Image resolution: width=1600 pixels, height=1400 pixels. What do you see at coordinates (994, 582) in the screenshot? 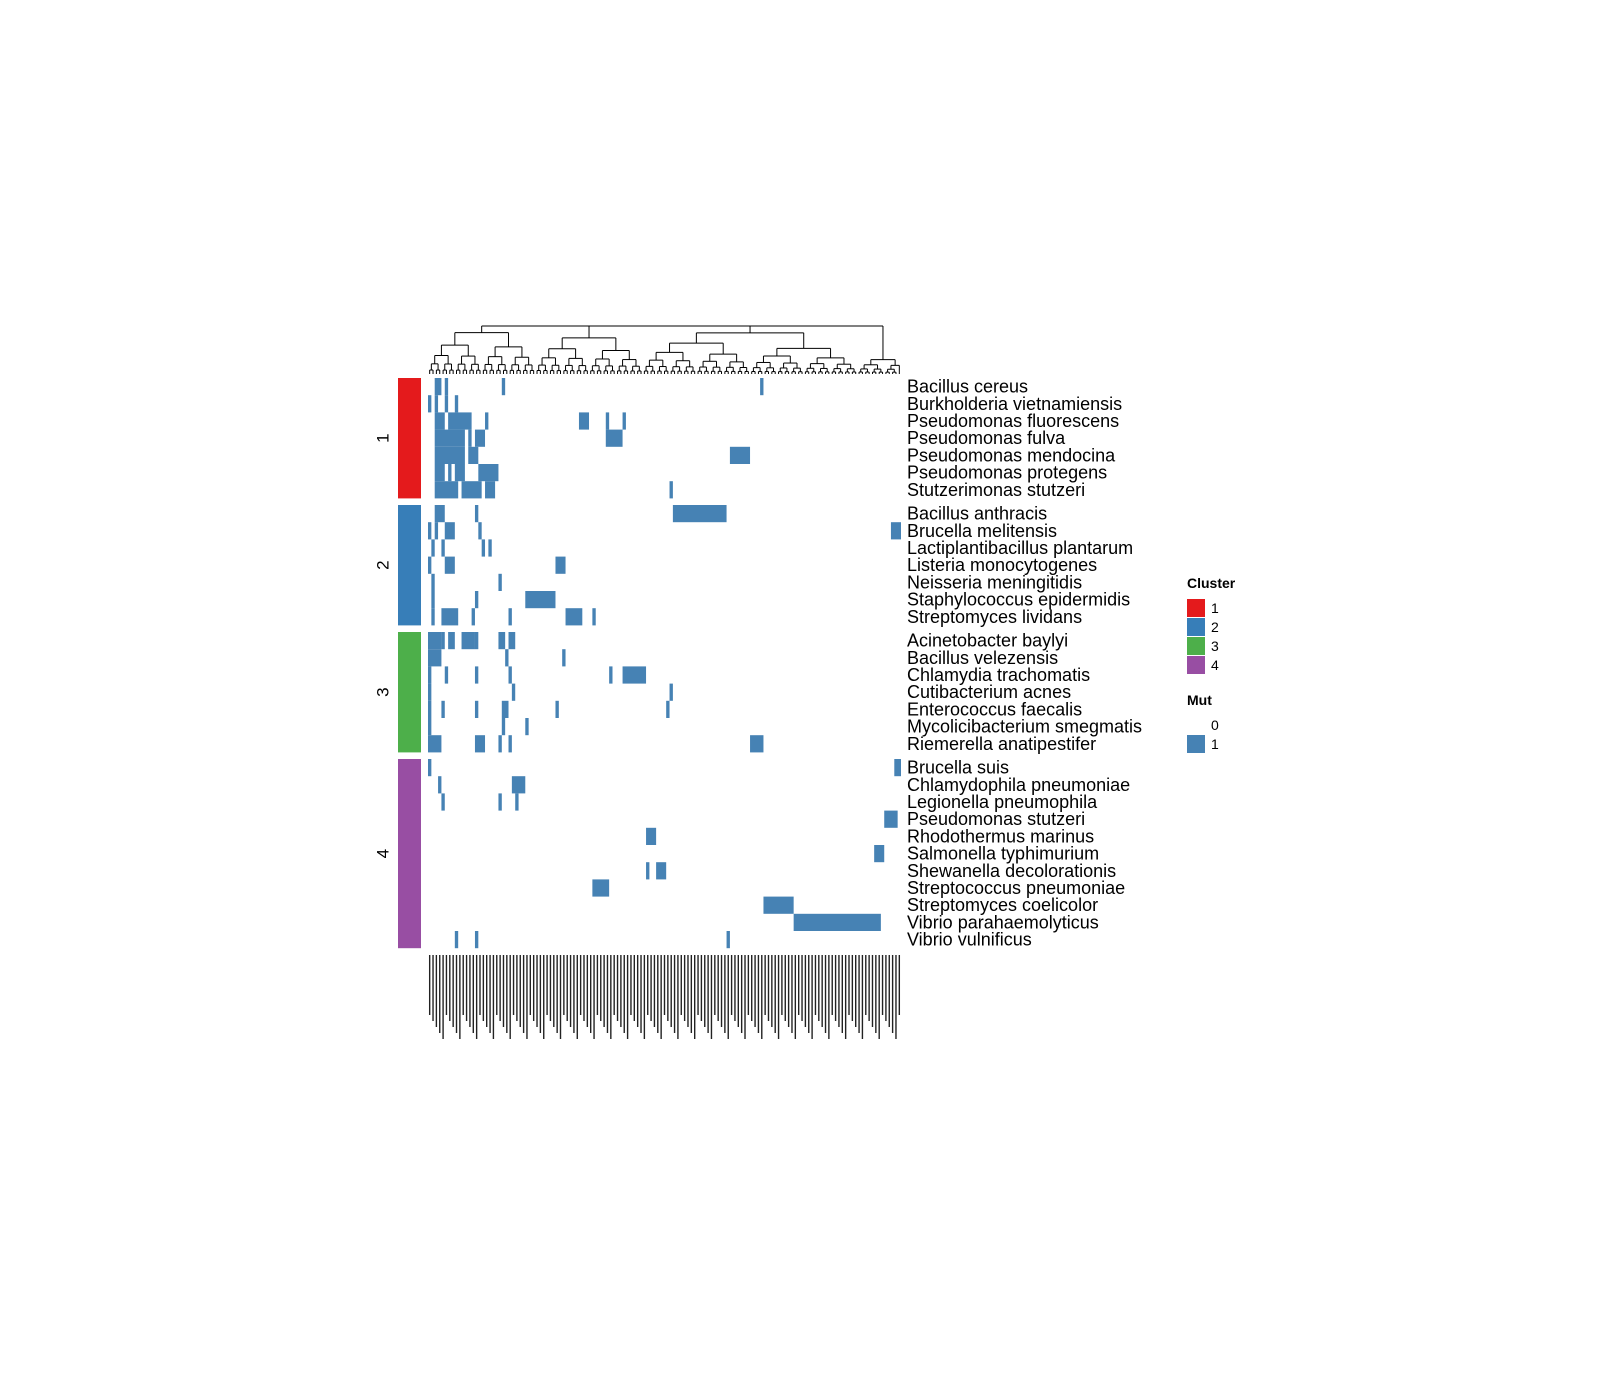
I see `row-label: Neisseria meningitidis` at bounding box center [994, 582].